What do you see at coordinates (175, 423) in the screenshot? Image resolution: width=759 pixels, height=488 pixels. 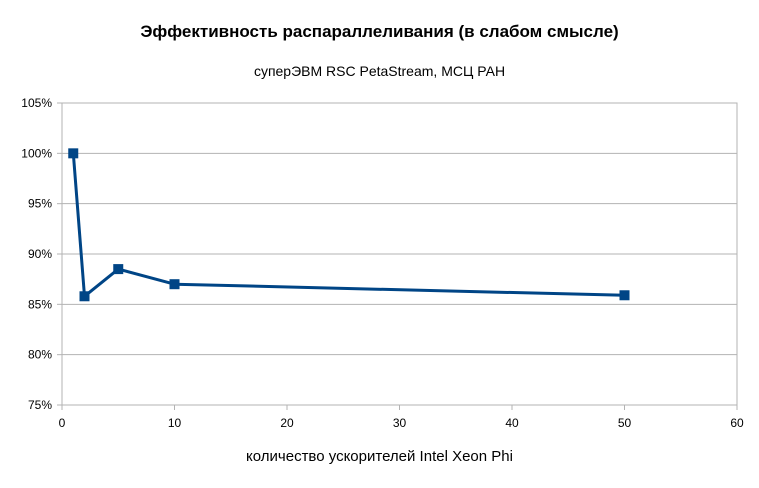 I see `x-tick-label: 10` at bounding box center [175, 423].